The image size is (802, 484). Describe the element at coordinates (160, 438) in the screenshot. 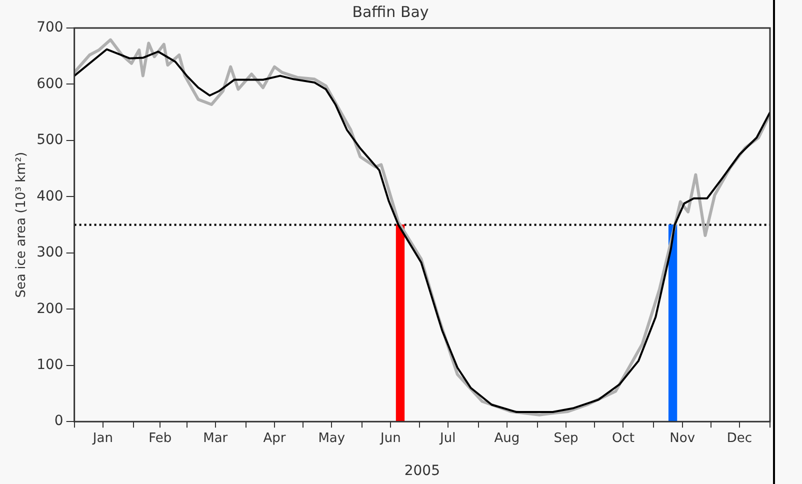

I see `x-tick-label: Feb` at that location.